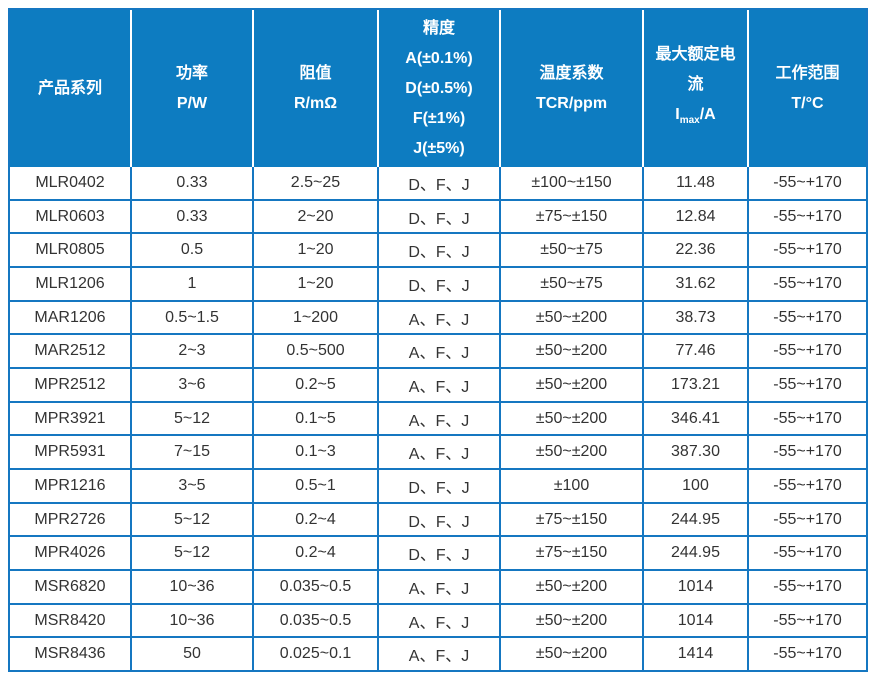 The height and width of the screenshot is (679, 875). I want to click on table-cell-resistance: 2~20, so click(314, 216).